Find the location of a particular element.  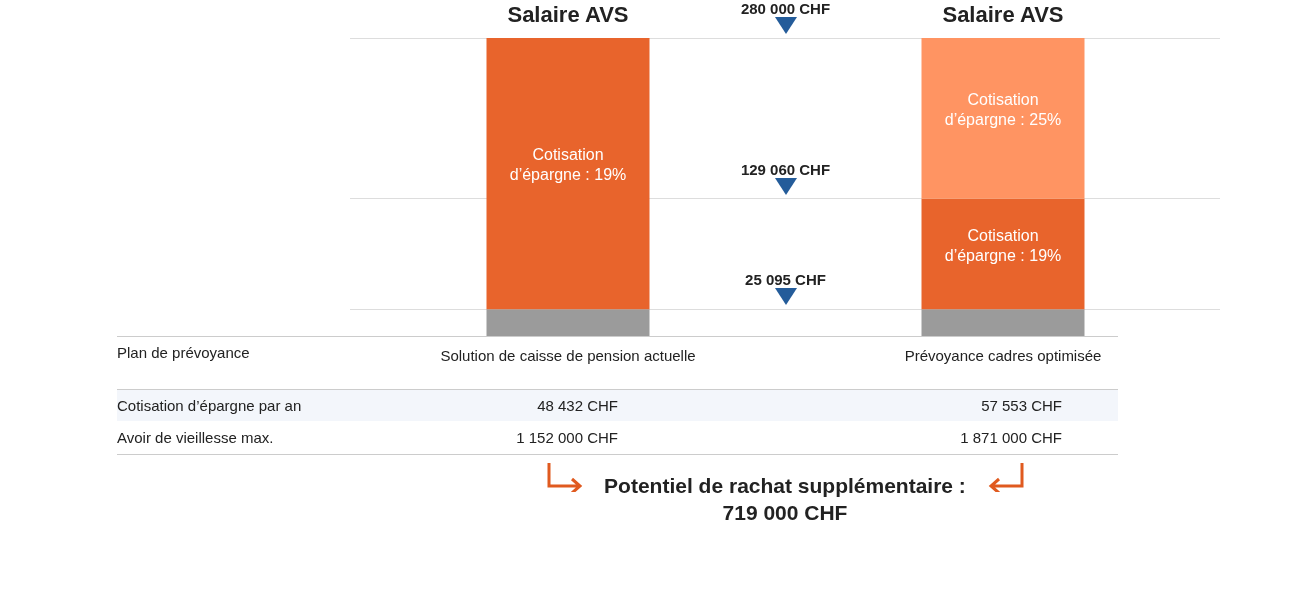

text: Cotisation d’épargne par an is located at coordinates (209, 405).